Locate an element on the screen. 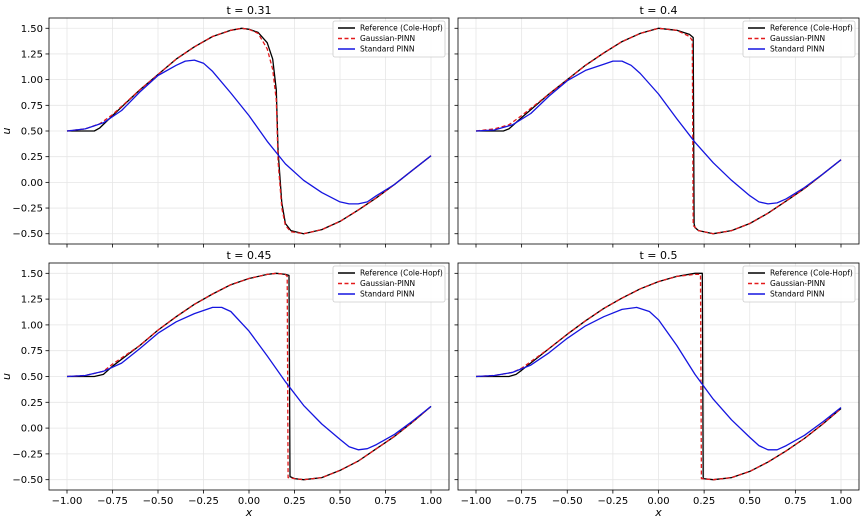  chart-title: t = 0.45 is located at coordinates (248, 255).